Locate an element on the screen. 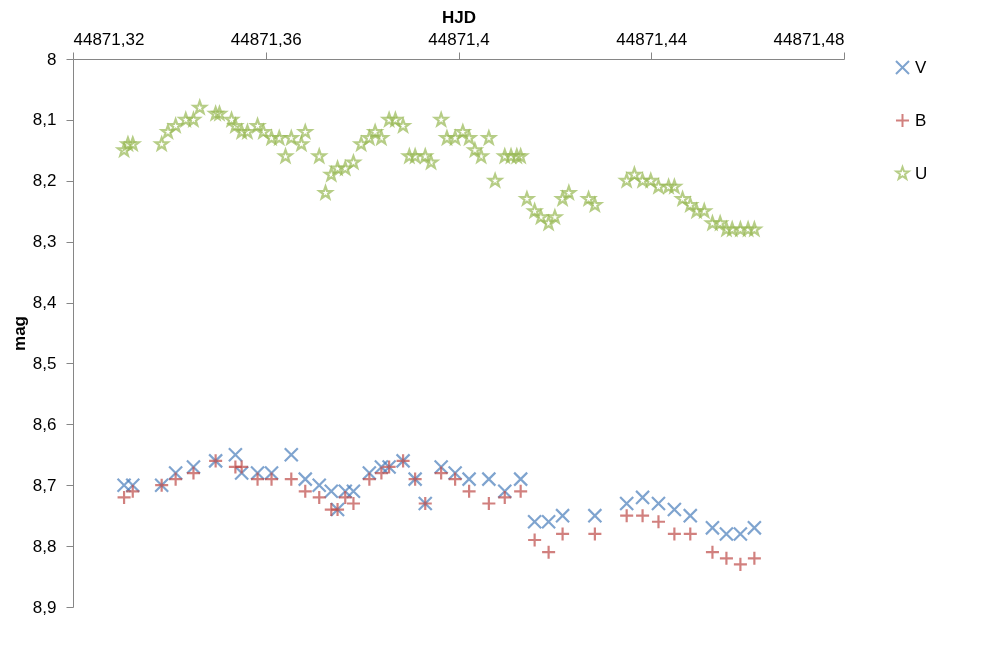 The height and width of the screenshot is (661, 1003). y-tick-label: 8,6 is located at coordinates (44, 424).